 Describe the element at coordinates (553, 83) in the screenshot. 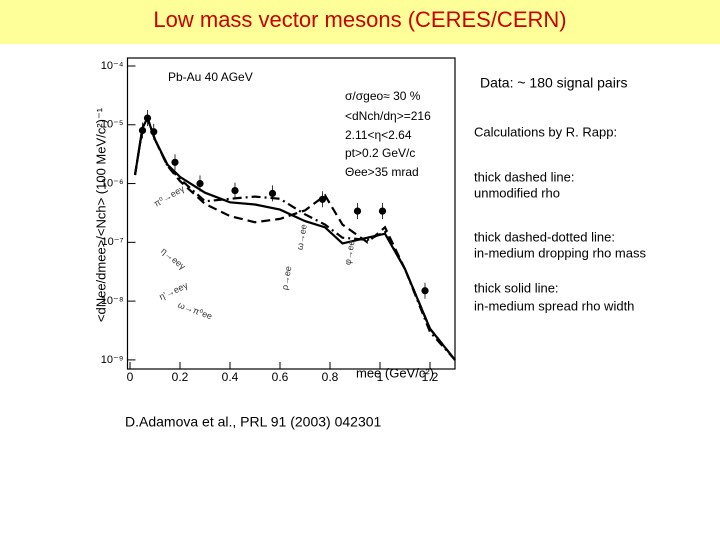

I see `note: Data: ~ 180 signal pairs` at that location.